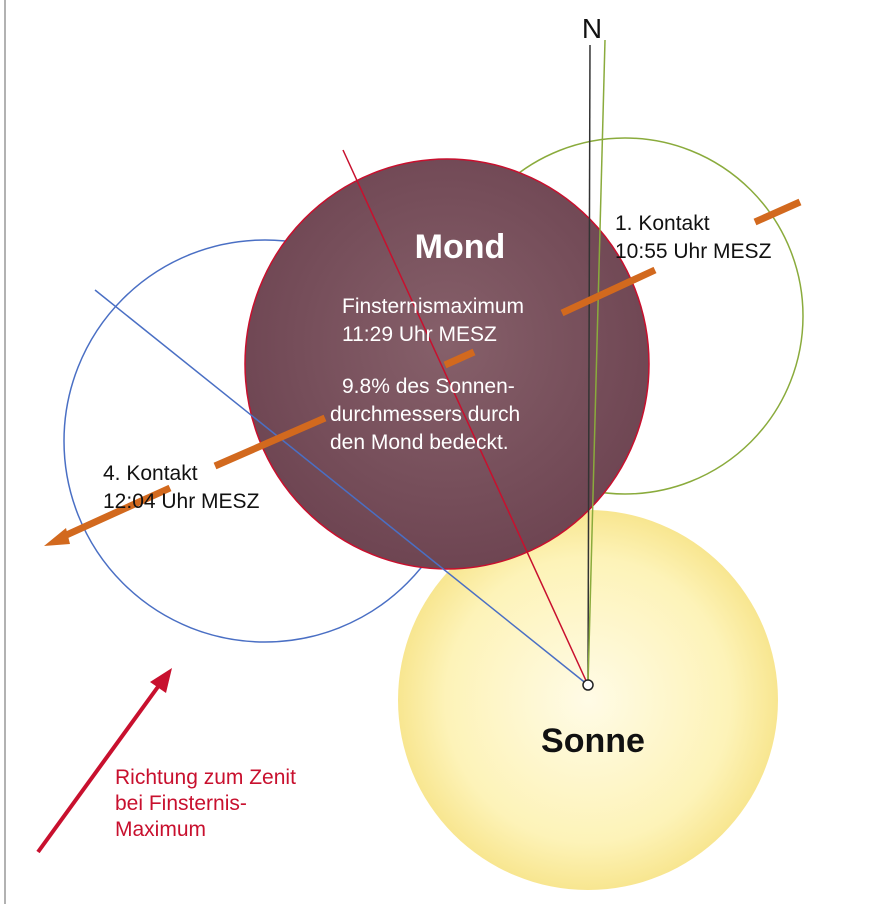 The width and height of the screenshot is (874, 904). Describe the element at coordinates (596, 362) in the screenshot. I see `first-contact-line` at that location.